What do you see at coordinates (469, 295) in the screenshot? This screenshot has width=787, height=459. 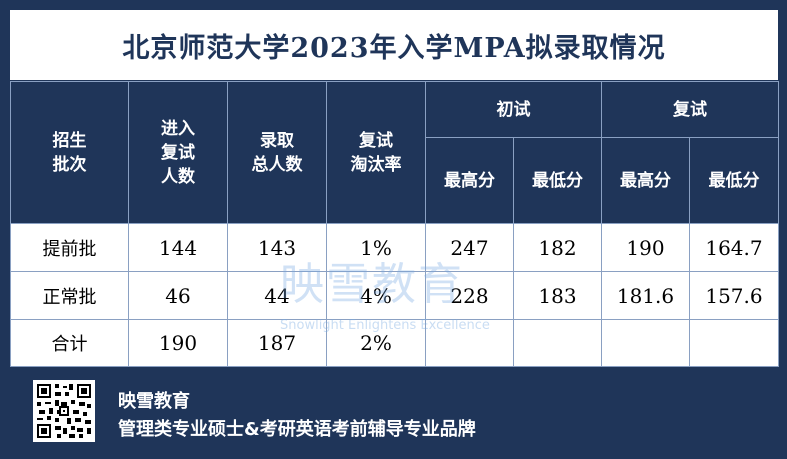 I see `cell-init-max: 228` at bounding box center [469, 295].